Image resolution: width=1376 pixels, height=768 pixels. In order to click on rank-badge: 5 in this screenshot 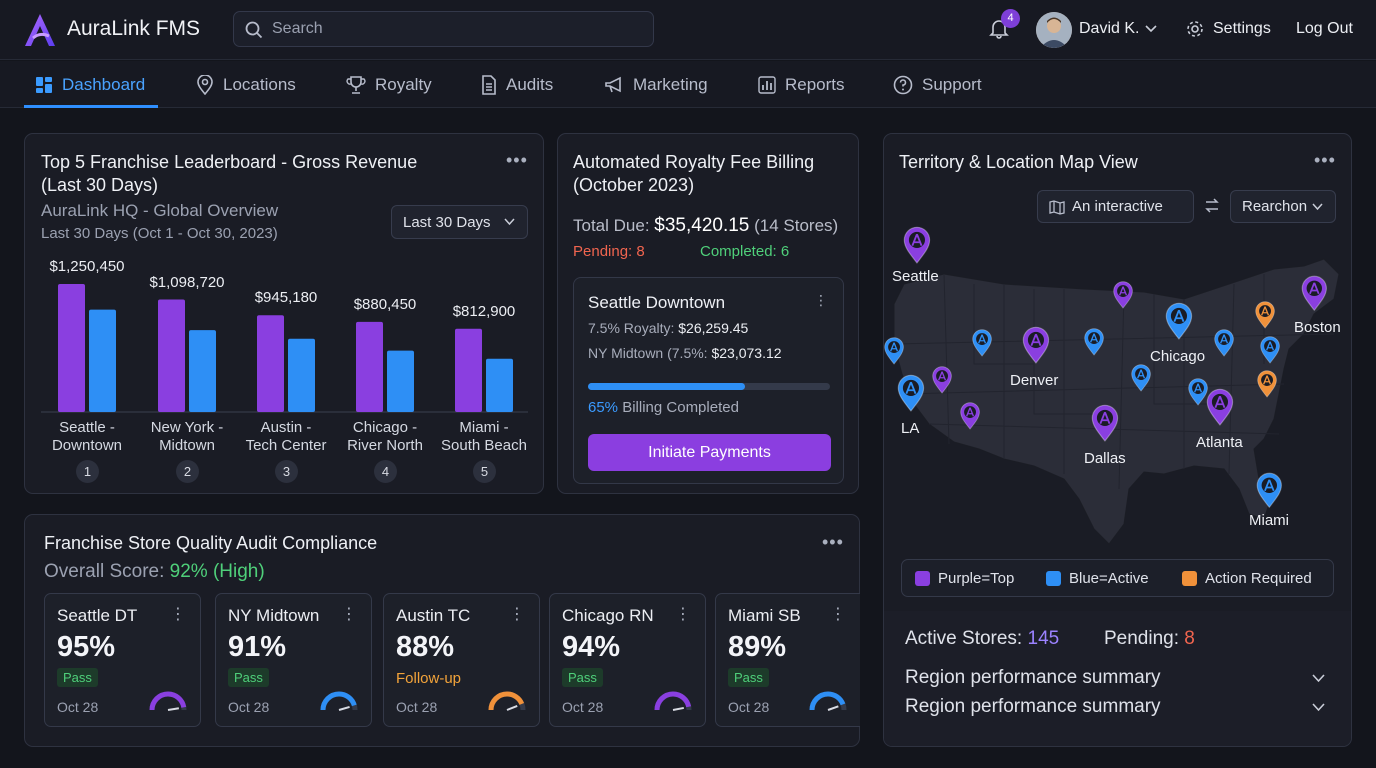, I will do `click(484, 471)`.